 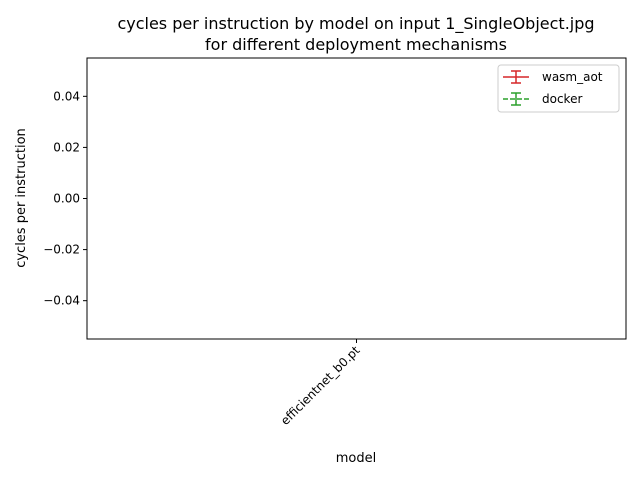 I want to click on legend-label: wasm_aot, so click(x=572, y=77).